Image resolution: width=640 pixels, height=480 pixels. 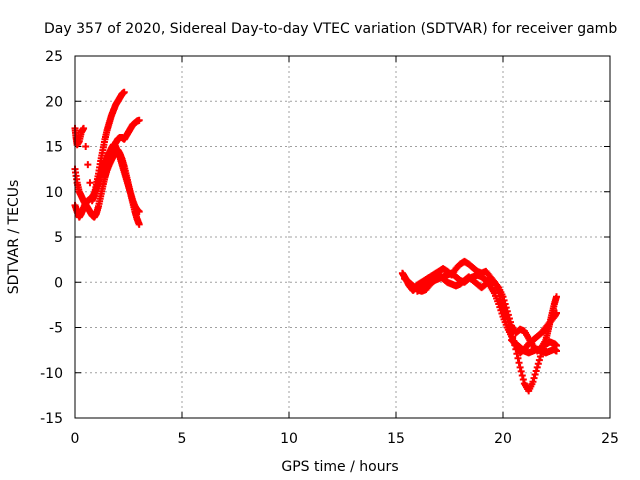 What do you see at coordinates (610, 439) in the screenshot?
I see `x-tick-label: 25` at bounding box center [610, 439].